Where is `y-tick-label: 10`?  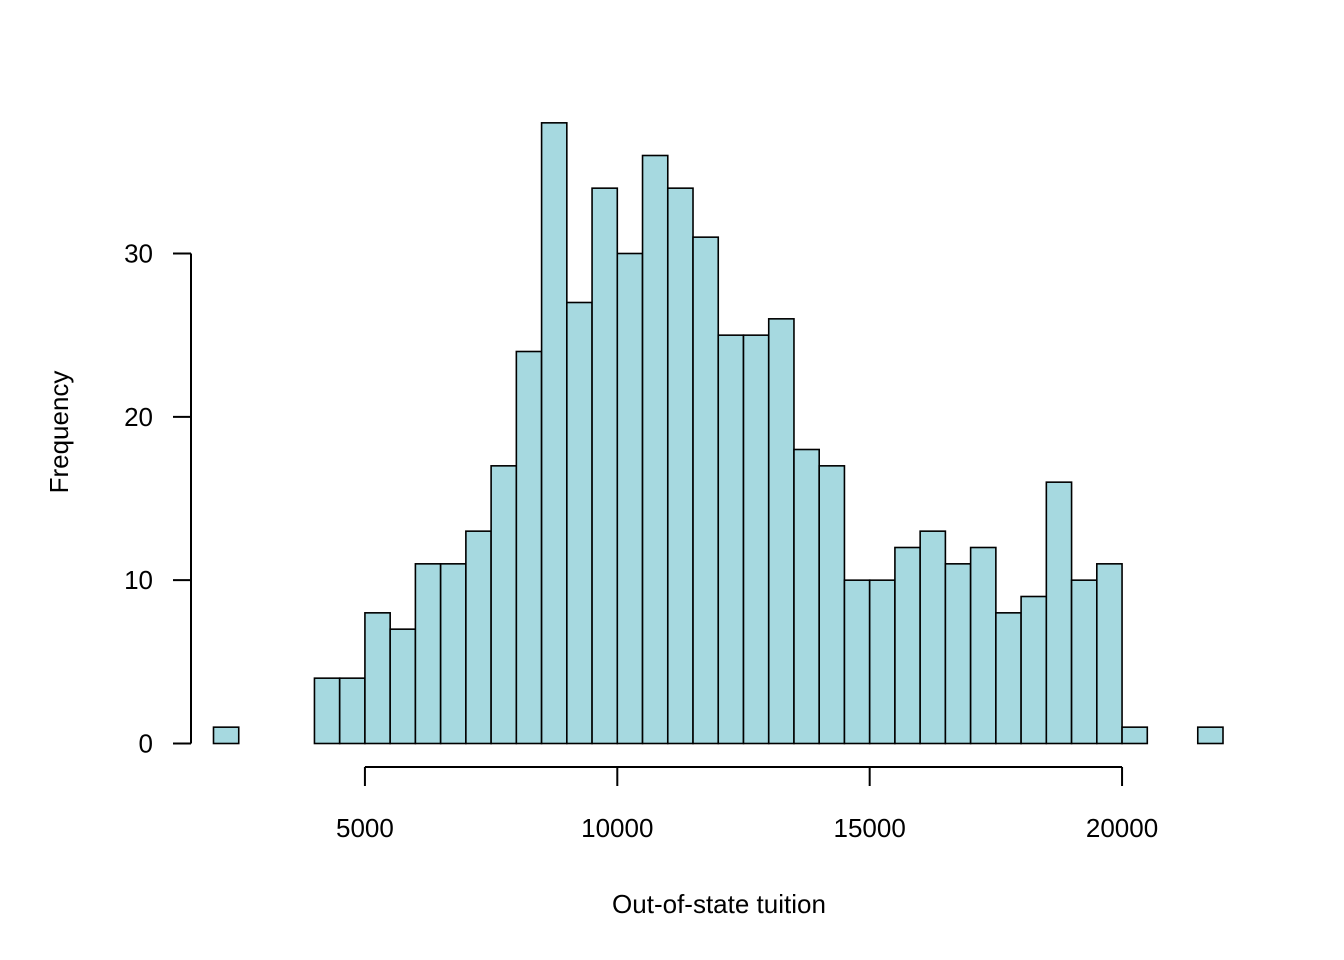 y-tick-label: 10 is located at coordinates (138, 580).